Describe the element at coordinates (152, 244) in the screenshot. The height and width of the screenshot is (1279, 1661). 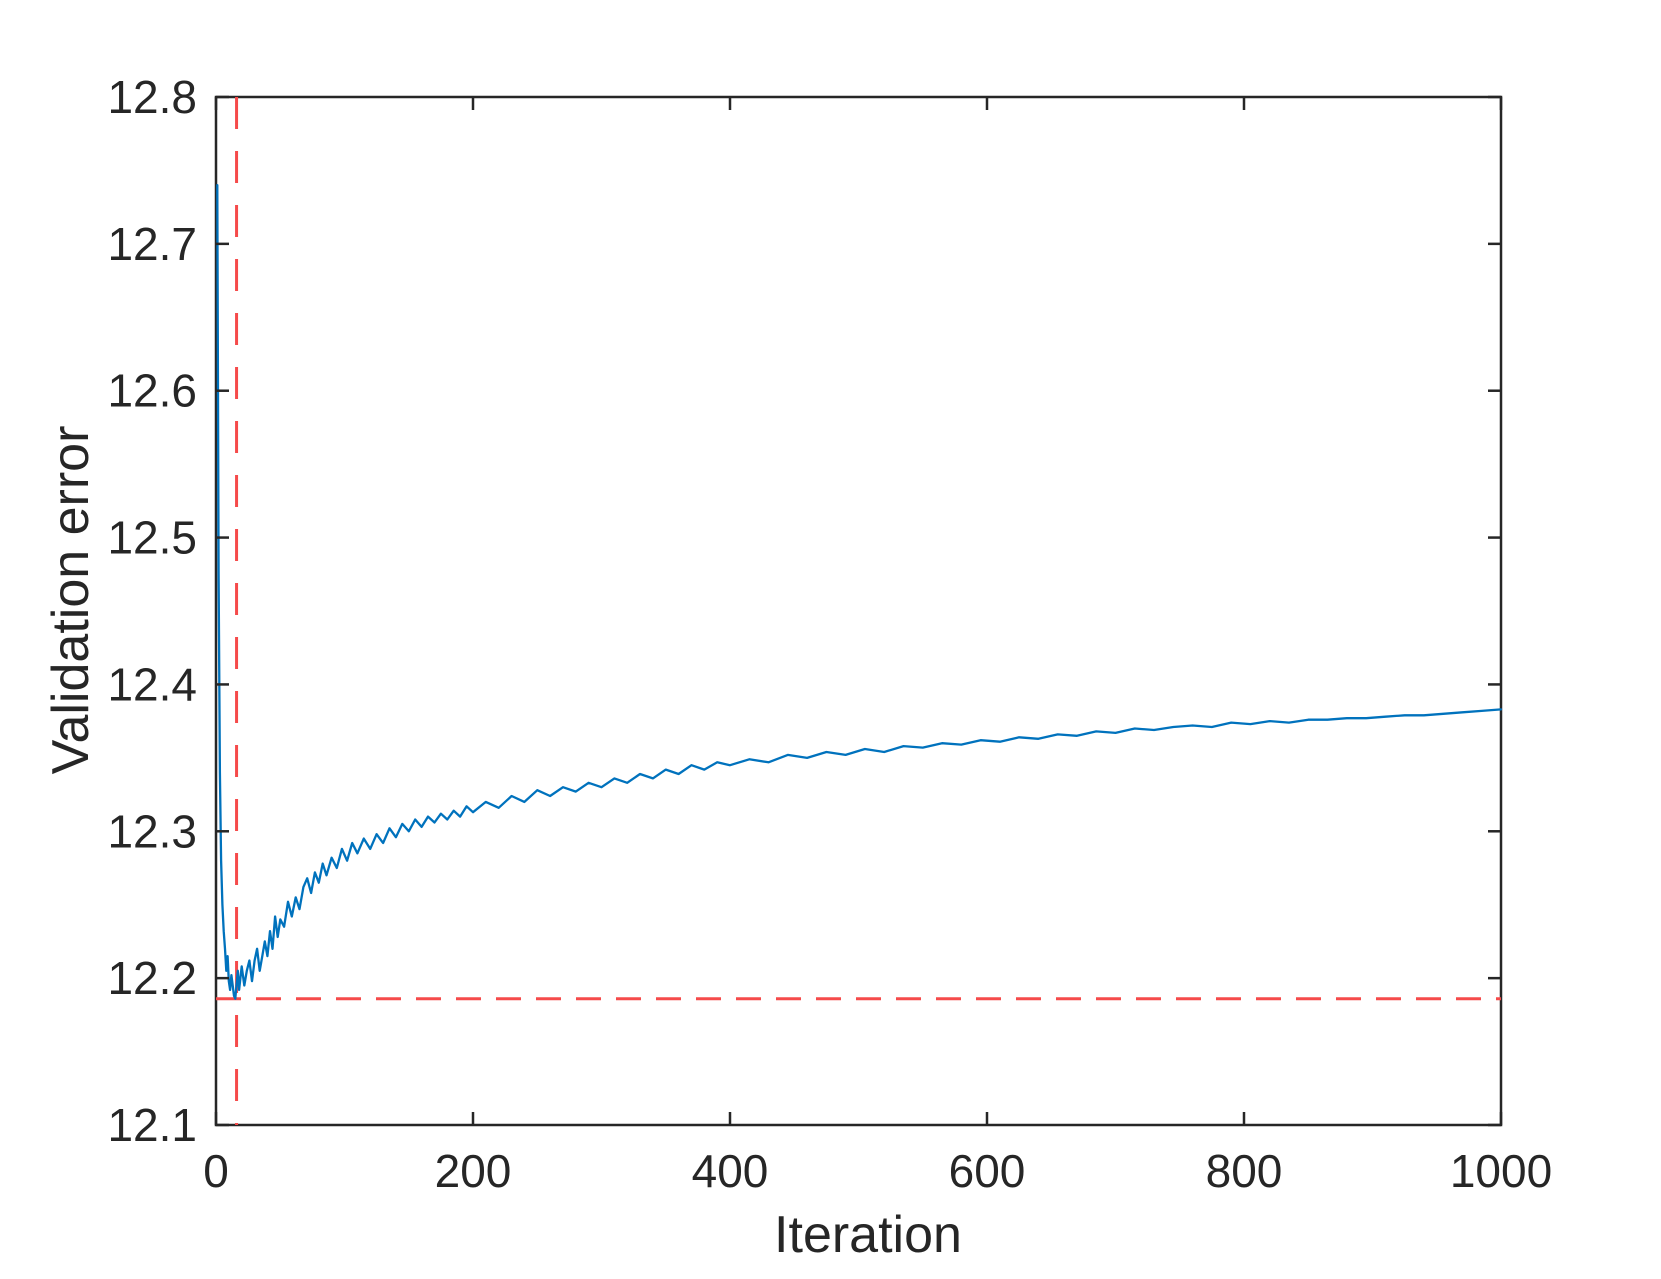
I see `y-tick-label: 12.7` at that location.